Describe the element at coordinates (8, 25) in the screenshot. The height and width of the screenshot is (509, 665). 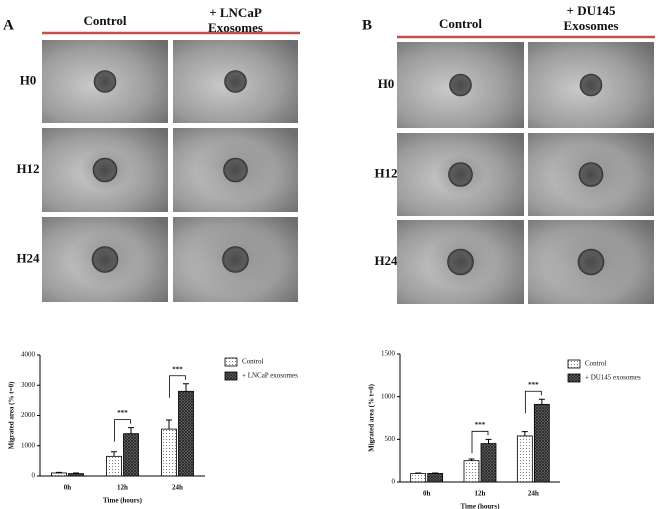
I see `panel-label: A` at that location.